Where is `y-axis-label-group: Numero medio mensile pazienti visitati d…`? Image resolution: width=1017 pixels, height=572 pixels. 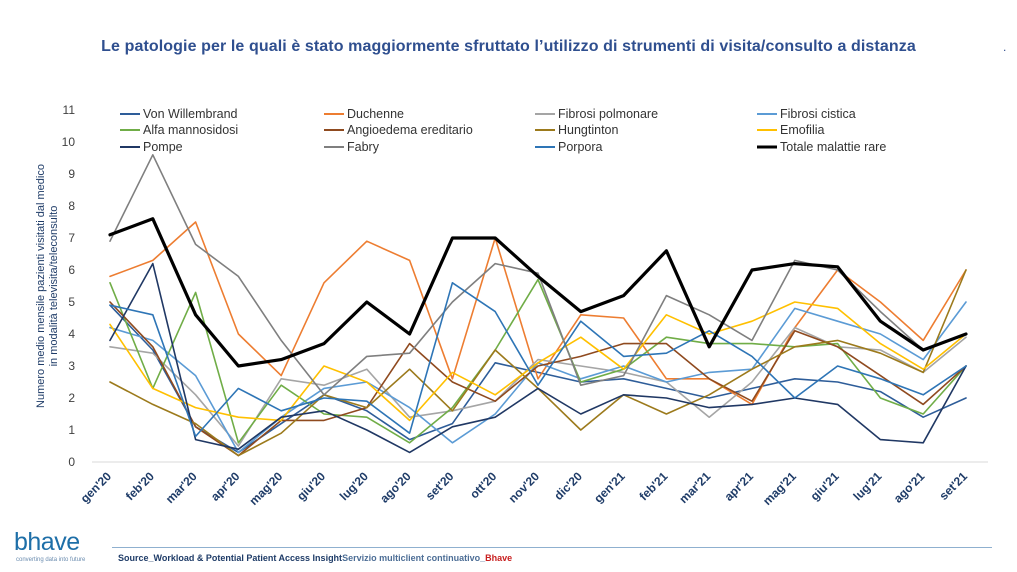
y-axis-label-group: Numero medio mensile pazienti visitati d… is located at coordinates (47, 286).